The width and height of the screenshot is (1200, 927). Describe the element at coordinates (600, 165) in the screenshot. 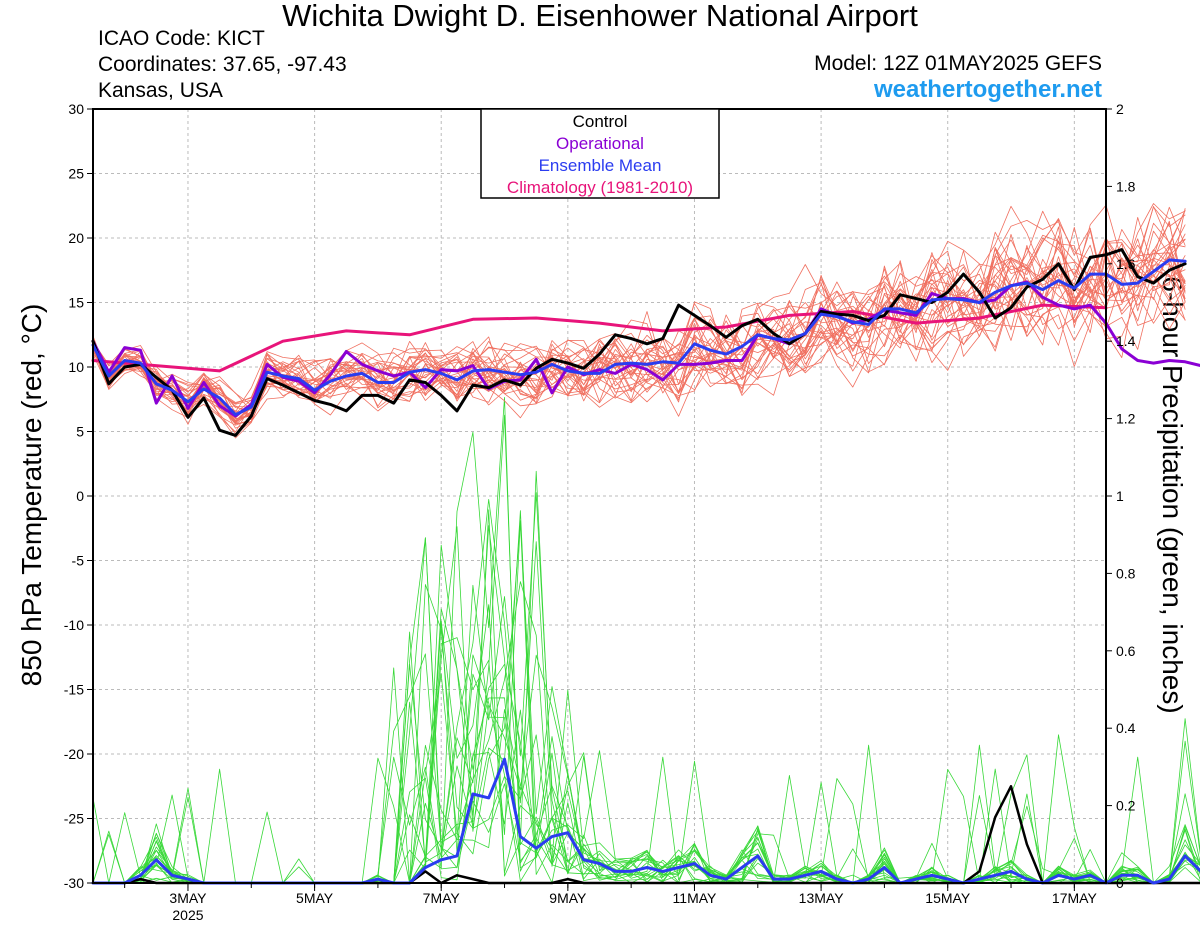

I see `legend-entry: Ensemble Mean` at that location.